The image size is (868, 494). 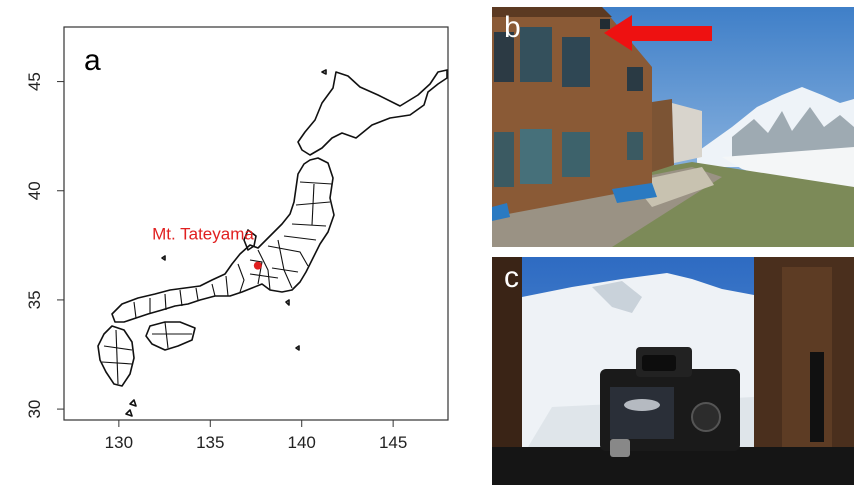 What do you see at coordinates (511, 277) in the screenshot?
I see `panel-letter-c: c` at bounding box center [511, 277].